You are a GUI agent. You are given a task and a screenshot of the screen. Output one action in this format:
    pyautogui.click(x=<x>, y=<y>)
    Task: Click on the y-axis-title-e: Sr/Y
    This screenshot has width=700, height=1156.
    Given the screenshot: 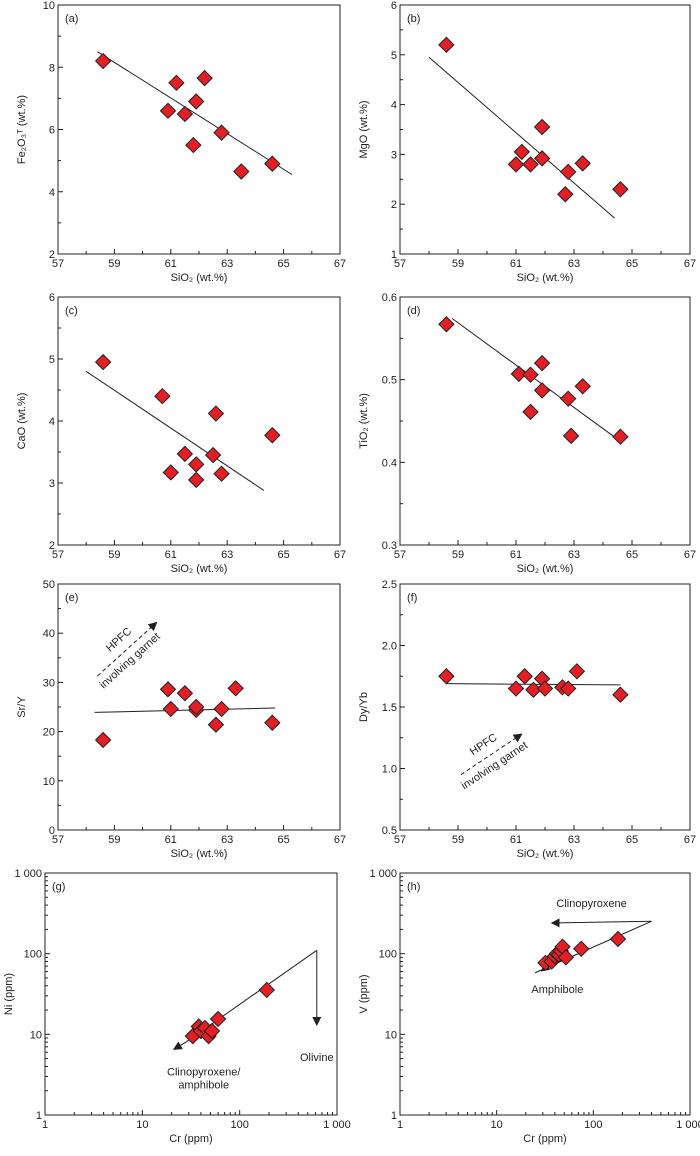 What is the action you would take?
    pyautogui.click(x=22, y=707)
    